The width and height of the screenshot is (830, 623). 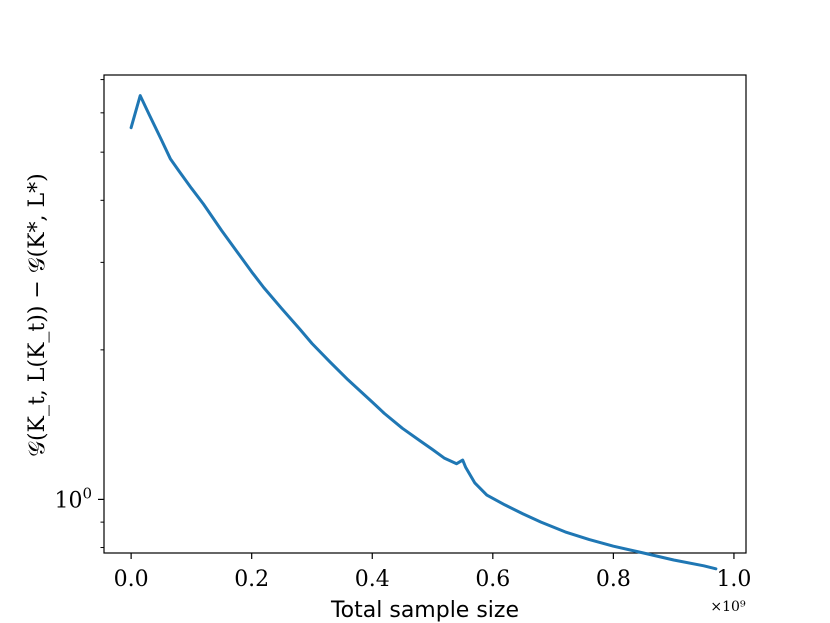 I want to click on y-axis-label: 𝒢(K_t, L(K_t)) − 𝒢(K*, L*), so click(x=37, y=314).